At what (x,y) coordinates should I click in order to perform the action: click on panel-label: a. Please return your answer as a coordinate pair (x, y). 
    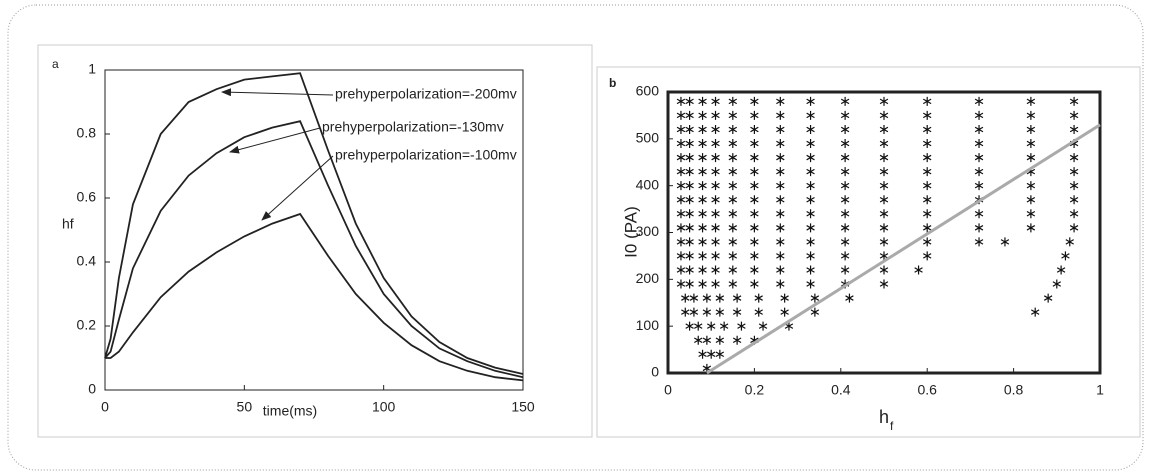
    Looking at the image, I should click on (55, 64).